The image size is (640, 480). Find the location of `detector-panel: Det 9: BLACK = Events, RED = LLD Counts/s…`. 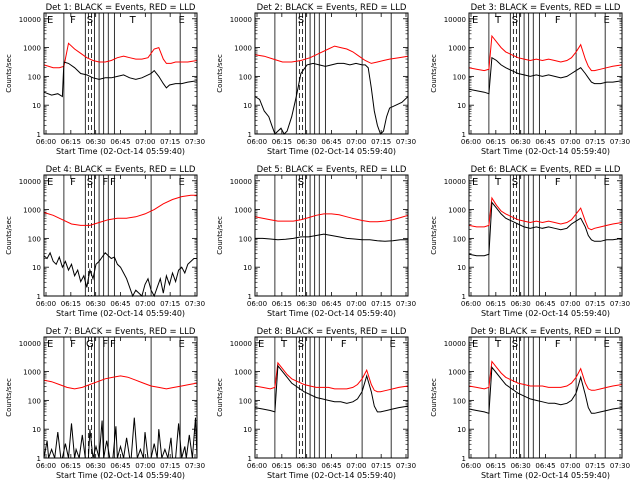

detector-panel: Det 9: BLACK = Events, RED = LLD Counts/s… is located at coordinates (530, 403).